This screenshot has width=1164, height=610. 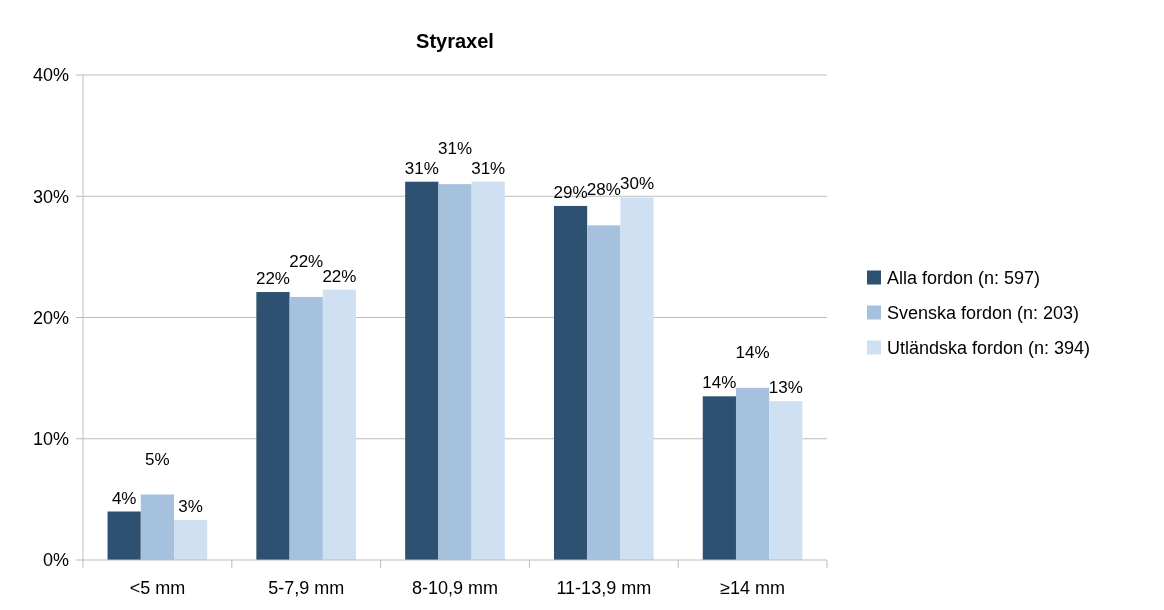 I want to click on x-tick-label: 8-10,9 mm, so click(x=455, y=588).